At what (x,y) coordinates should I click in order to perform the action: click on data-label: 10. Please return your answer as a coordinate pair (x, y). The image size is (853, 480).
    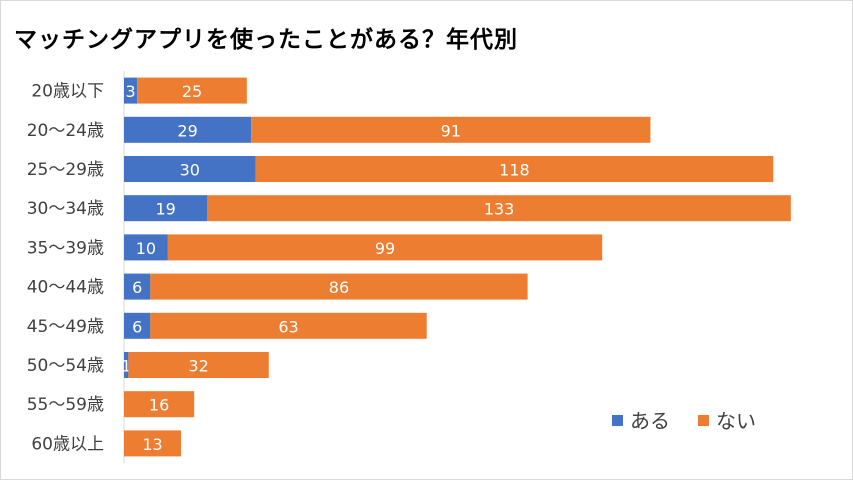
    Looking at the image, I should click on (146, 248).